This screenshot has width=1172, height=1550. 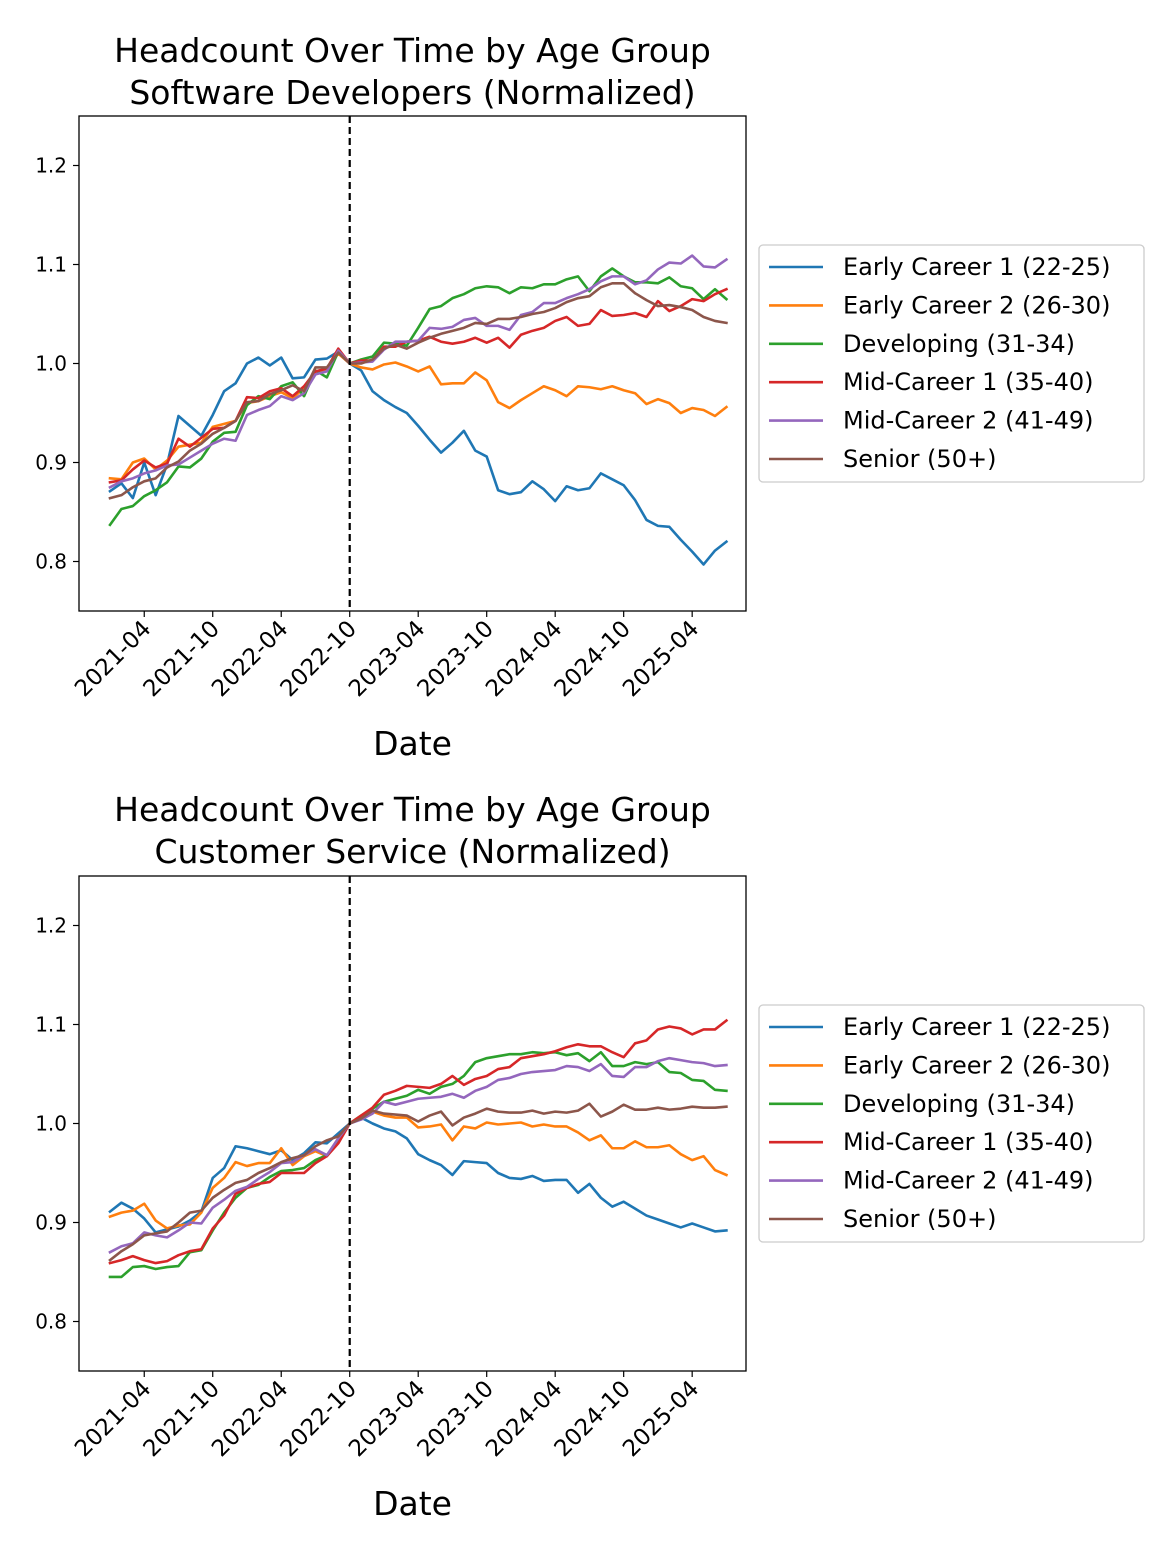 I want to click on chart-subtitle: Customer Service (Normalized), so click(x=412, y=851).